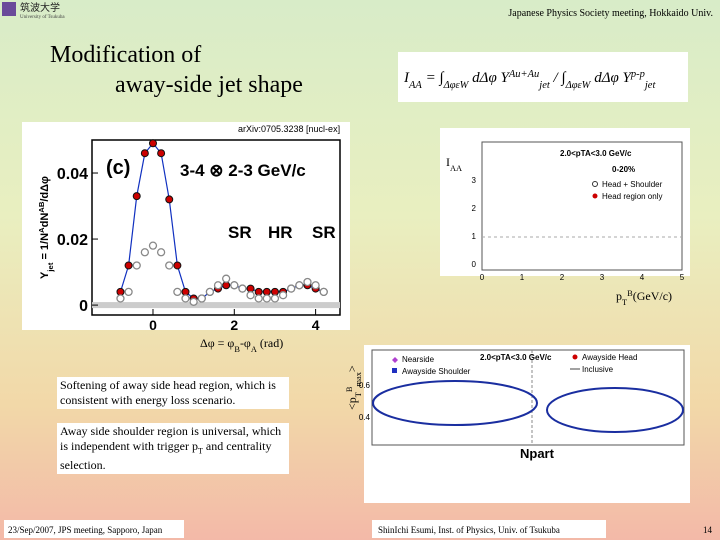  What do you see at coordinates (234, 325) in the screenshot?
I see `x-tick-label: 2` at bounding box center [234, 325].